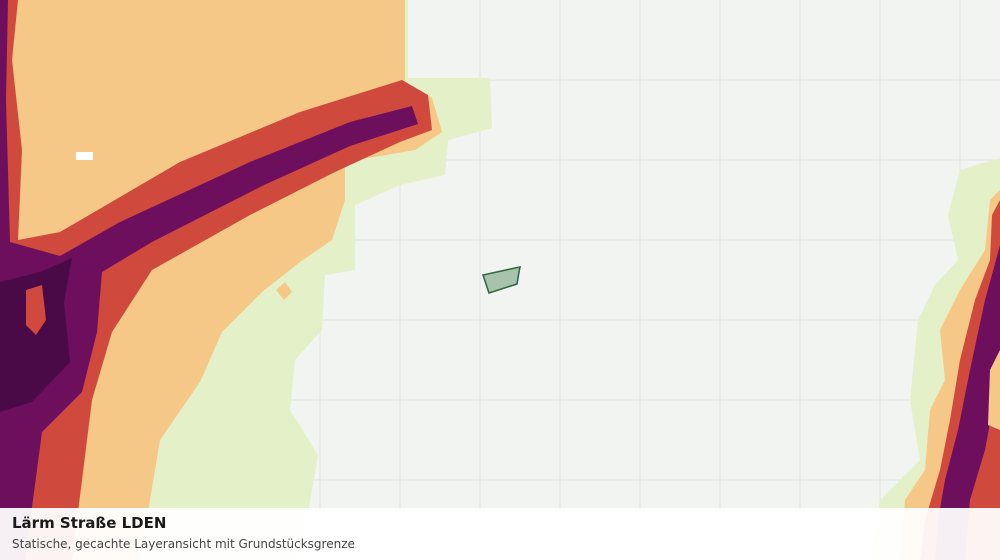 This screenshot has width=1000, height=560. I want to click on parcel-boundary, so click(501, 280).